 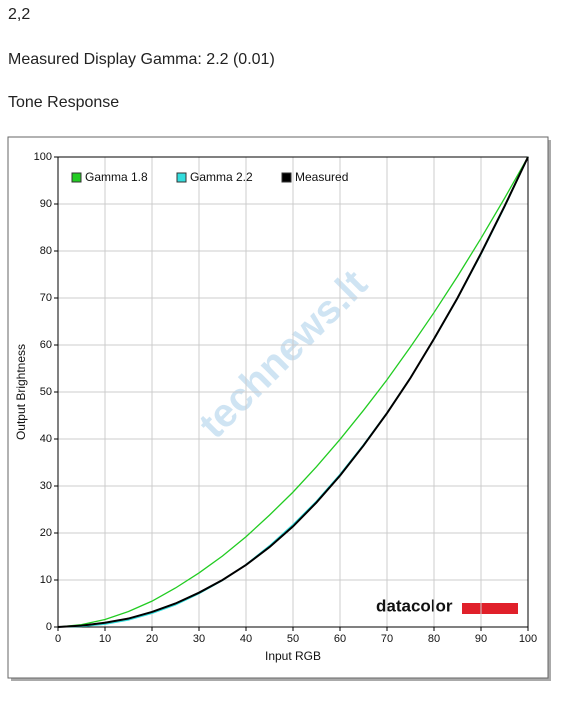 I want to click on y-tick-label: 0, so click(x=49, y=627).